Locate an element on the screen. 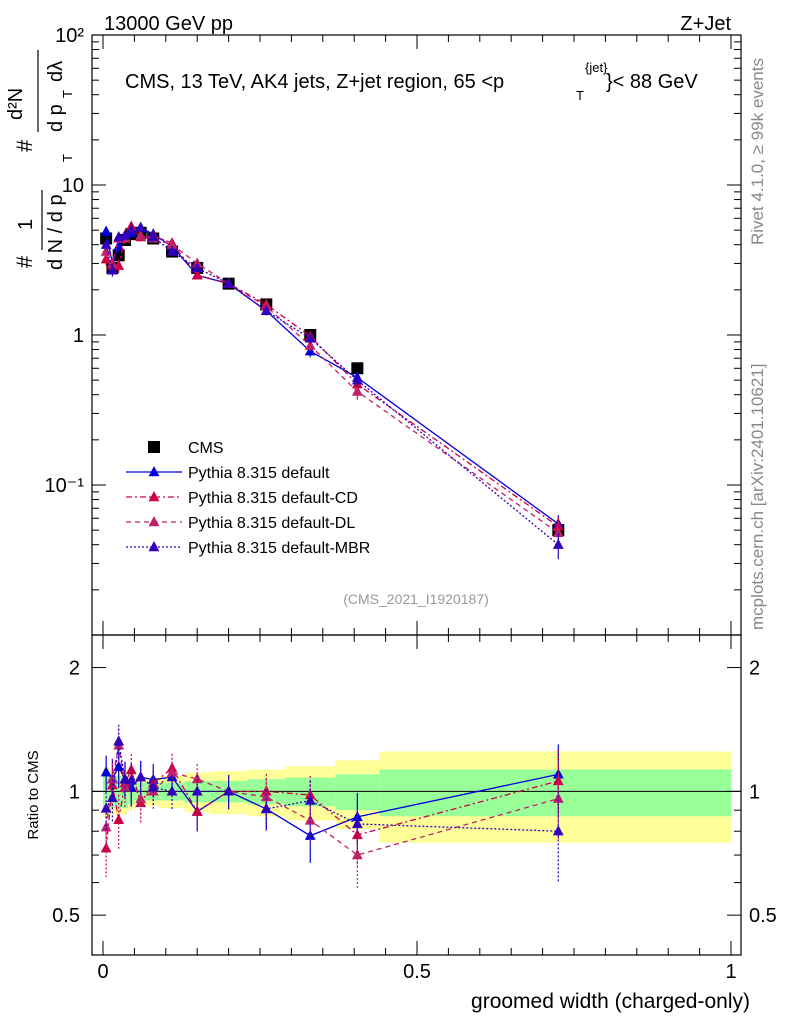 The width and height of the screenshot is (786, 1024). x-tick-label: 1 is located at coordinates (730, 972).